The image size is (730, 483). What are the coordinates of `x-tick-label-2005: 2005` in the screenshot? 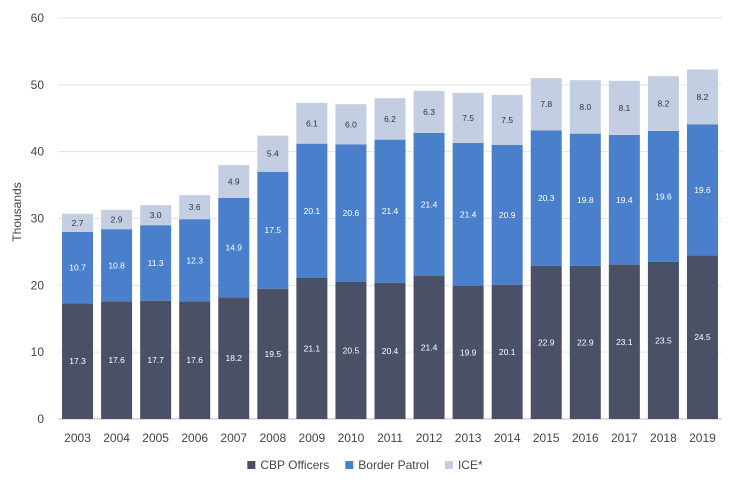 It's located at (155, 438).